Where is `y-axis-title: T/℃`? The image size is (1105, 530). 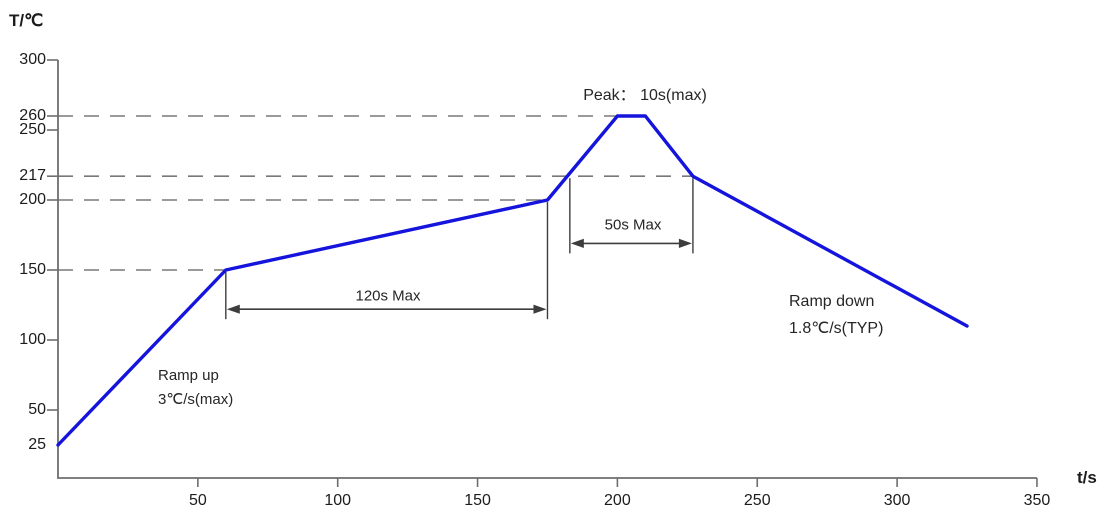
y-axis-title: T/℃ is located at coordinates (26, 20).